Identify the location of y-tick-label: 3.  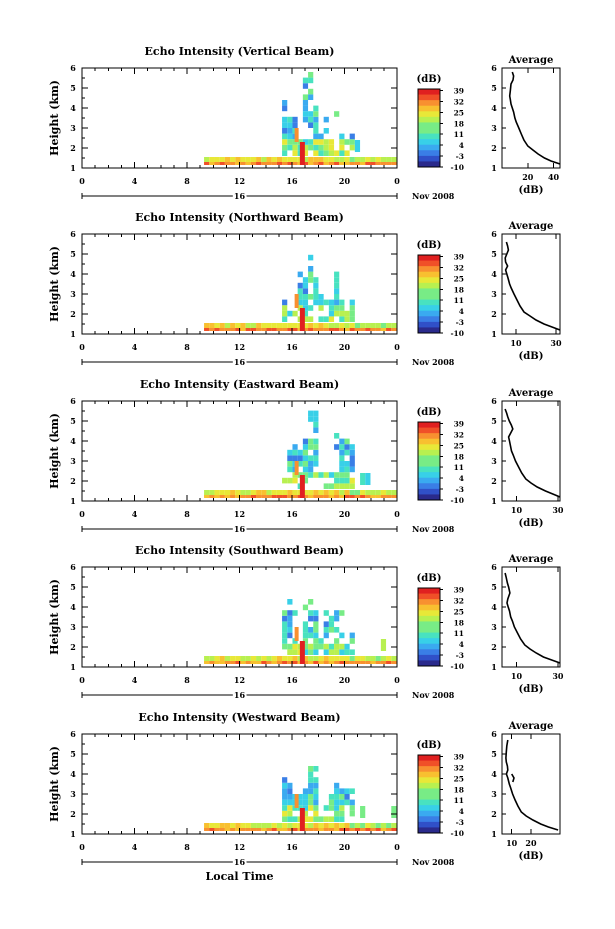
(73, 128).